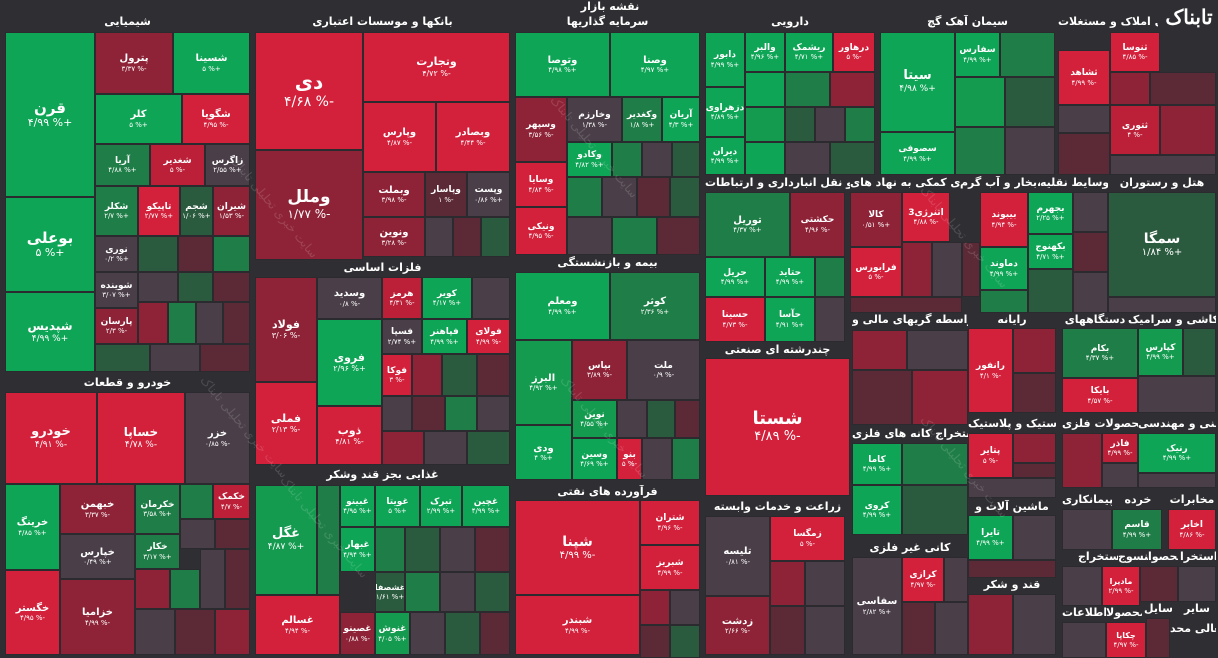 Image resolution: width=1218 pixels, height=658 pixels. I want to click on stock-tile: سفاسی ۲/۸۲ %+, so click(877, 606).